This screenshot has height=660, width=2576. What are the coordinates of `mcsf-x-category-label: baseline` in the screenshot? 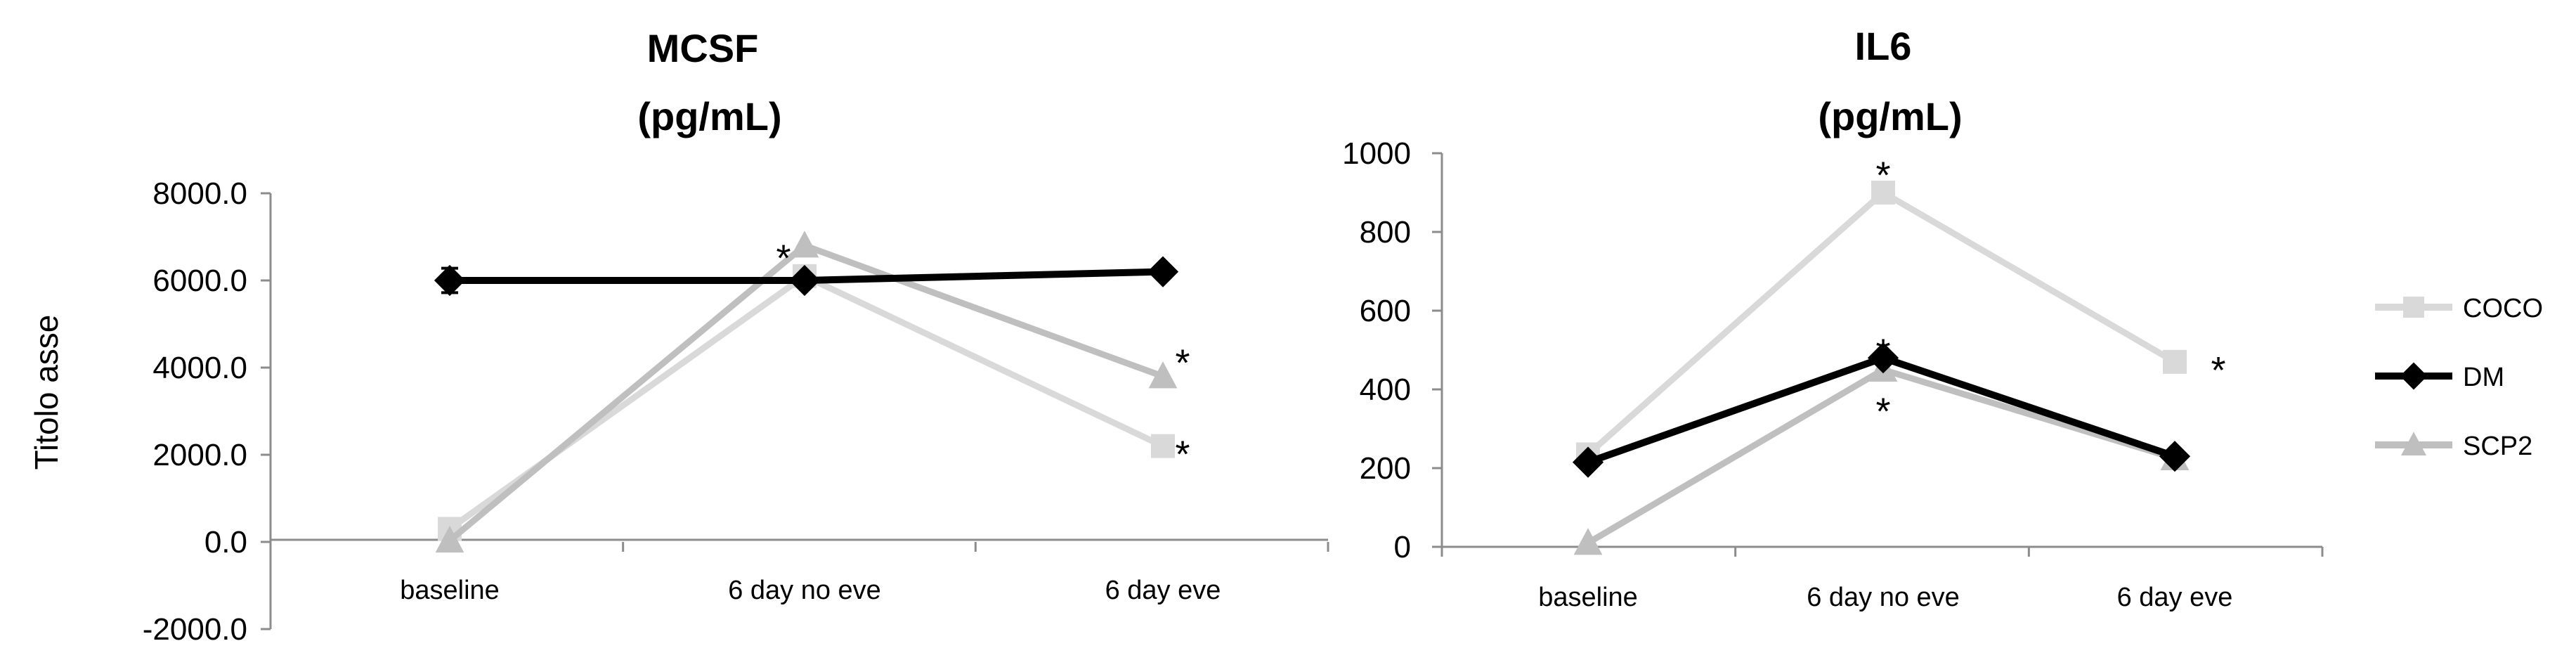 It's located at (450, 590).